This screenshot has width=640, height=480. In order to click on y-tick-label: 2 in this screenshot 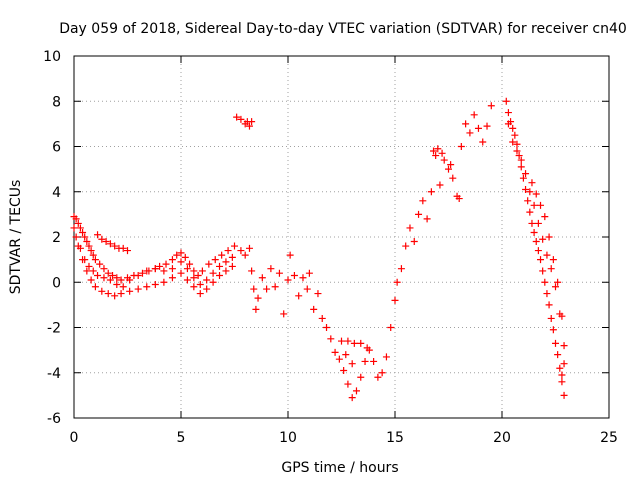, I will do `click(56, 238)`.